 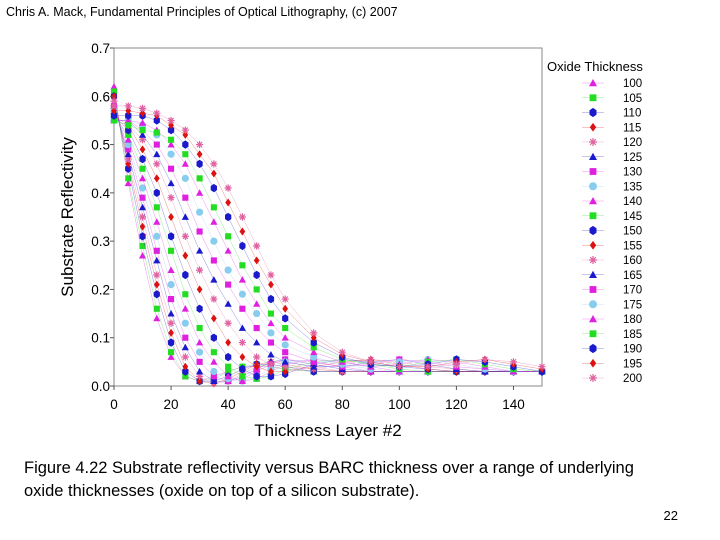 I want to click on y-axis-label: Substrate Reflectivity, so click(x=67, y=217).